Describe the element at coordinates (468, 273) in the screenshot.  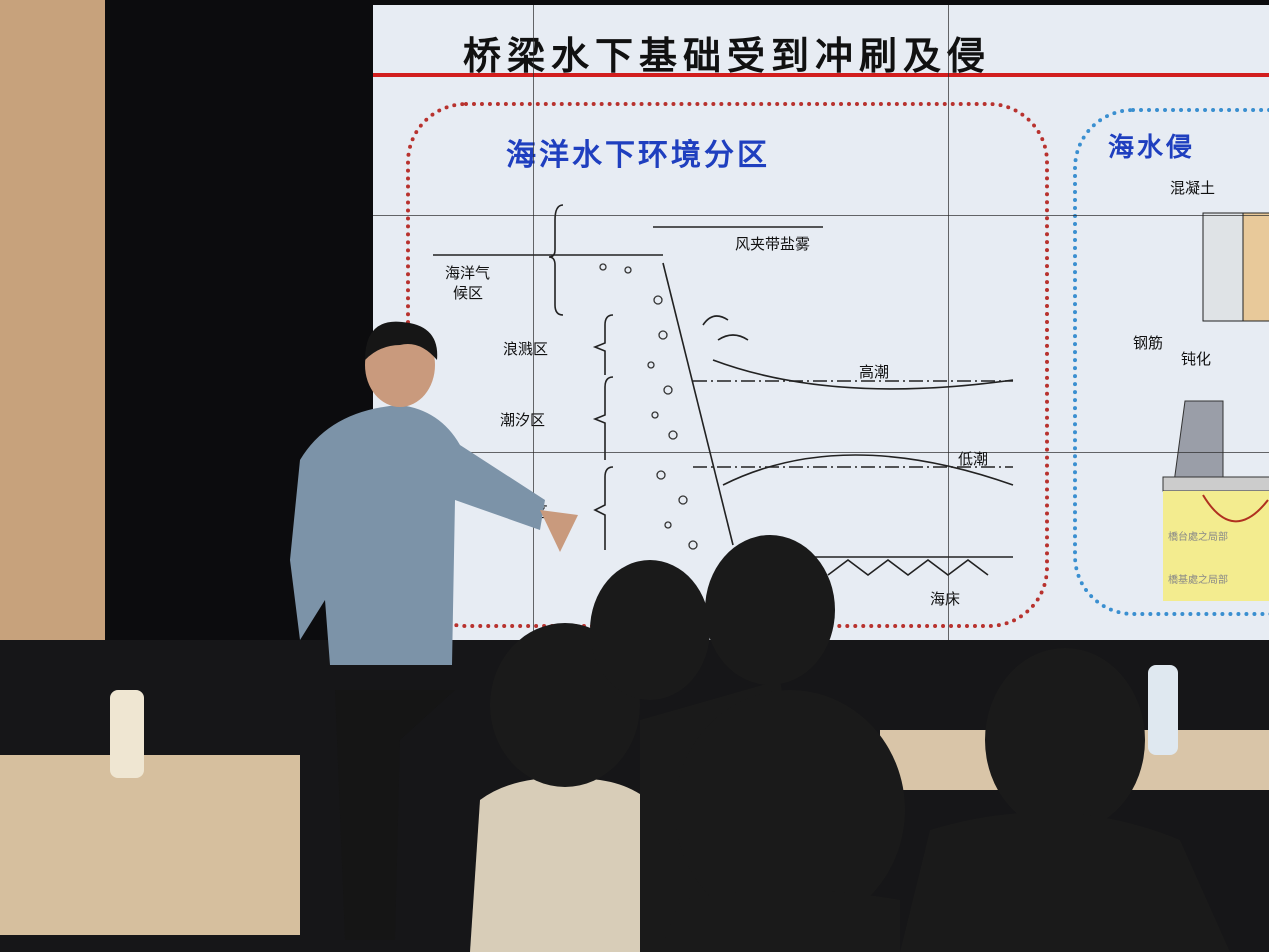
I see `label-marine-climate-1: 海洋气` at that location.